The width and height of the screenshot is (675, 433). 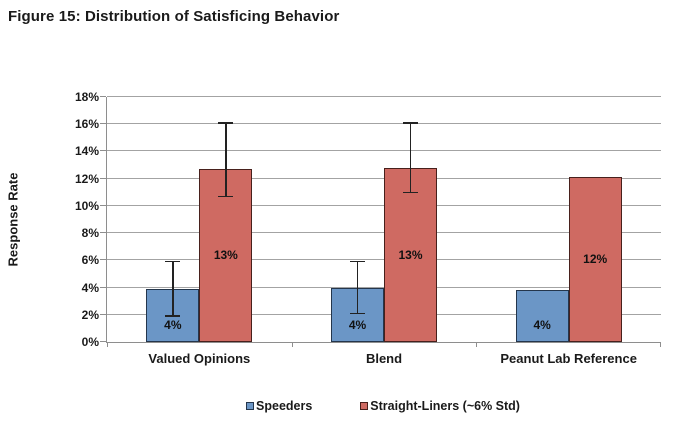 I want to click on x-axis-category-label: Valued Opinions, so click(x=199, y=358).